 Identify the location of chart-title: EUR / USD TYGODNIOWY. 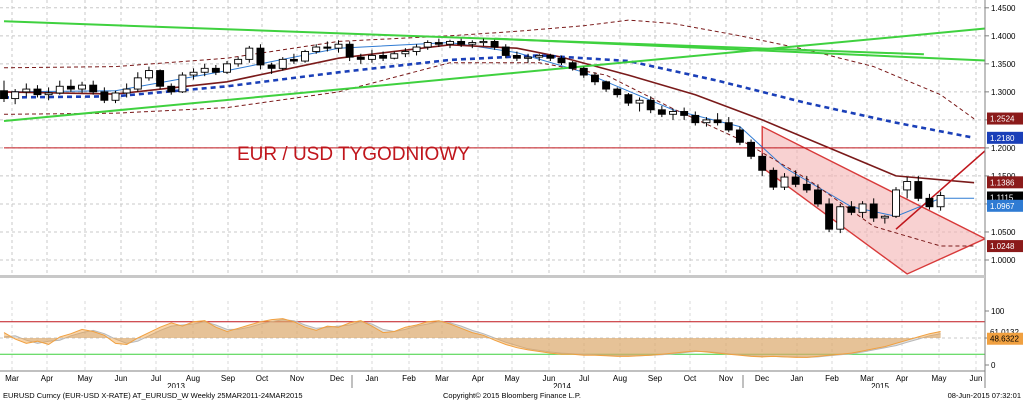
(353, 154).